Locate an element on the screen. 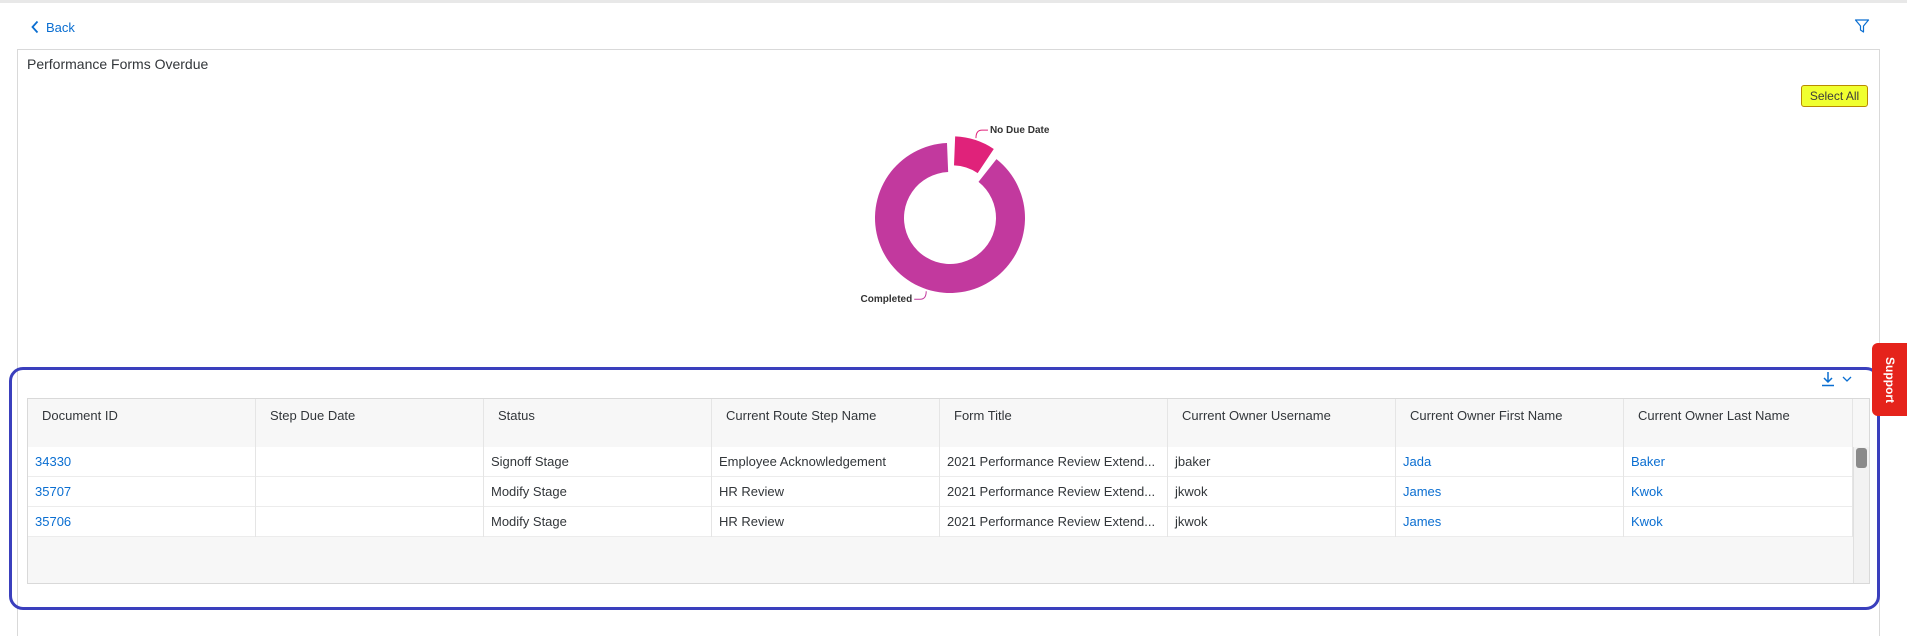  cell-link: 34330 is located at coordinates (53, 461).